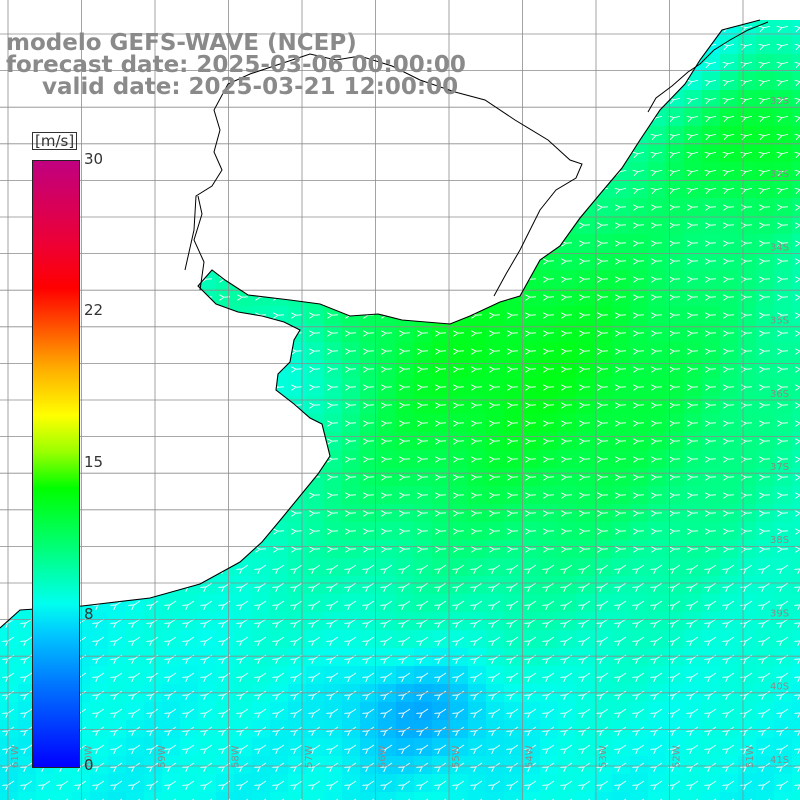  I want to click on longitude-label: 57W, so click(309, 756).